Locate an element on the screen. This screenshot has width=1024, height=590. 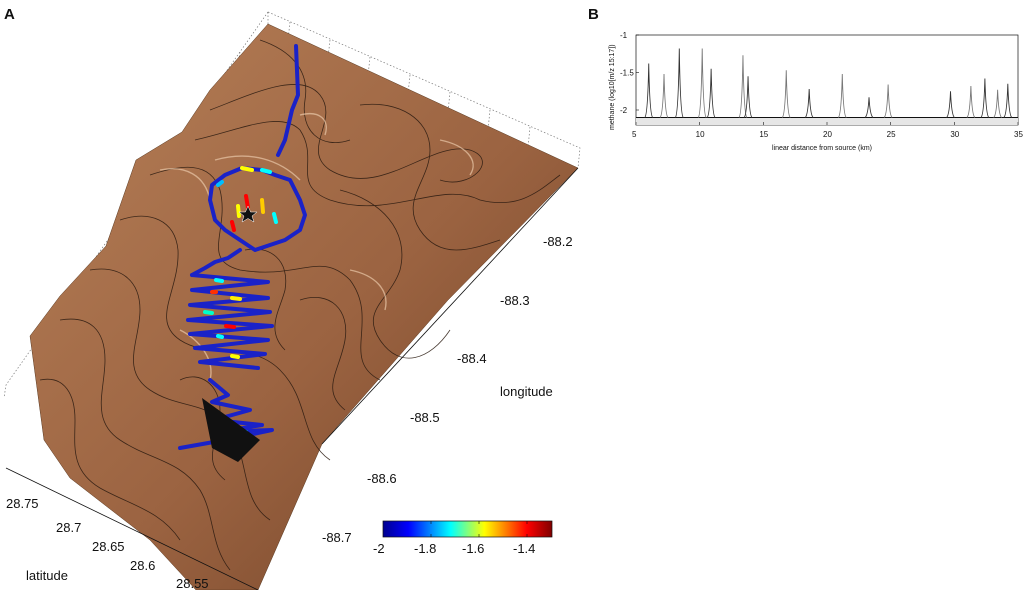
lon-tick-1: -88.3 is located at coordinates (515, 300).